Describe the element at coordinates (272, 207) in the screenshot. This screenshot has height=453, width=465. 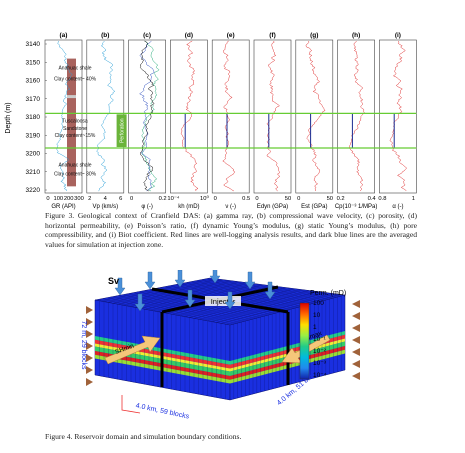
I see `x-axis-label: Edyn (GPa)` at that location.